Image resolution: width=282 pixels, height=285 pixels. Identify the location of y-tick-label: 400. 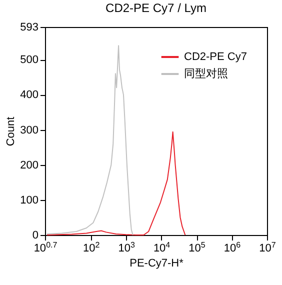
(29, 95).